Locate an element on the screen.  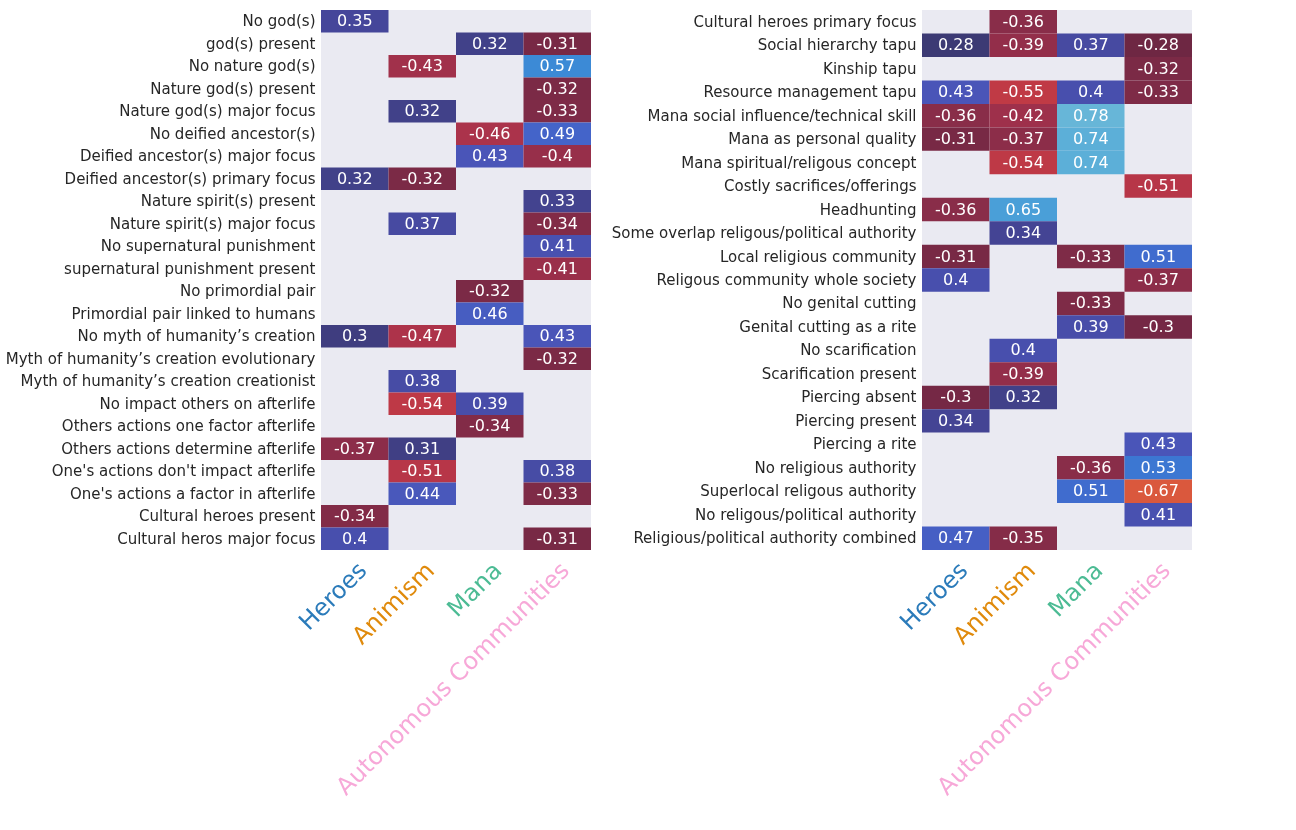
data-label: 0.53 is located at coordinates (1158, 467).